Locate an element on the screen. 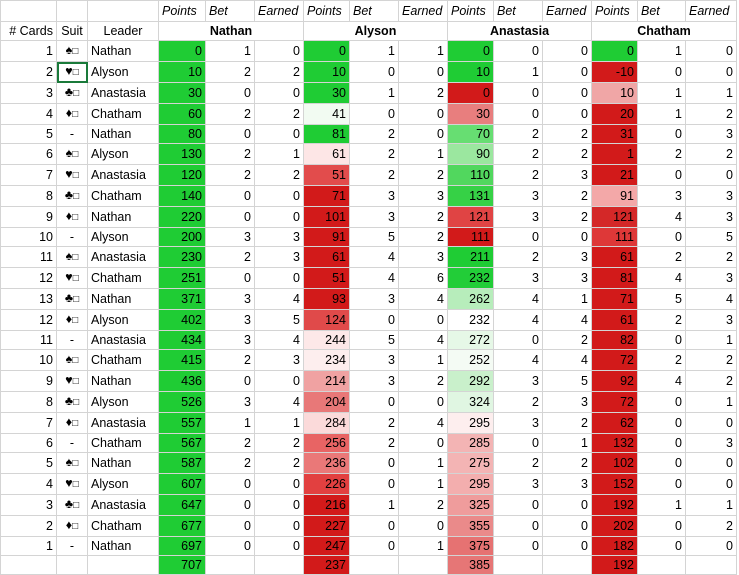 This screenshot has width=739, height=575. points-cell: 90 is located at coordinates (470, 154).